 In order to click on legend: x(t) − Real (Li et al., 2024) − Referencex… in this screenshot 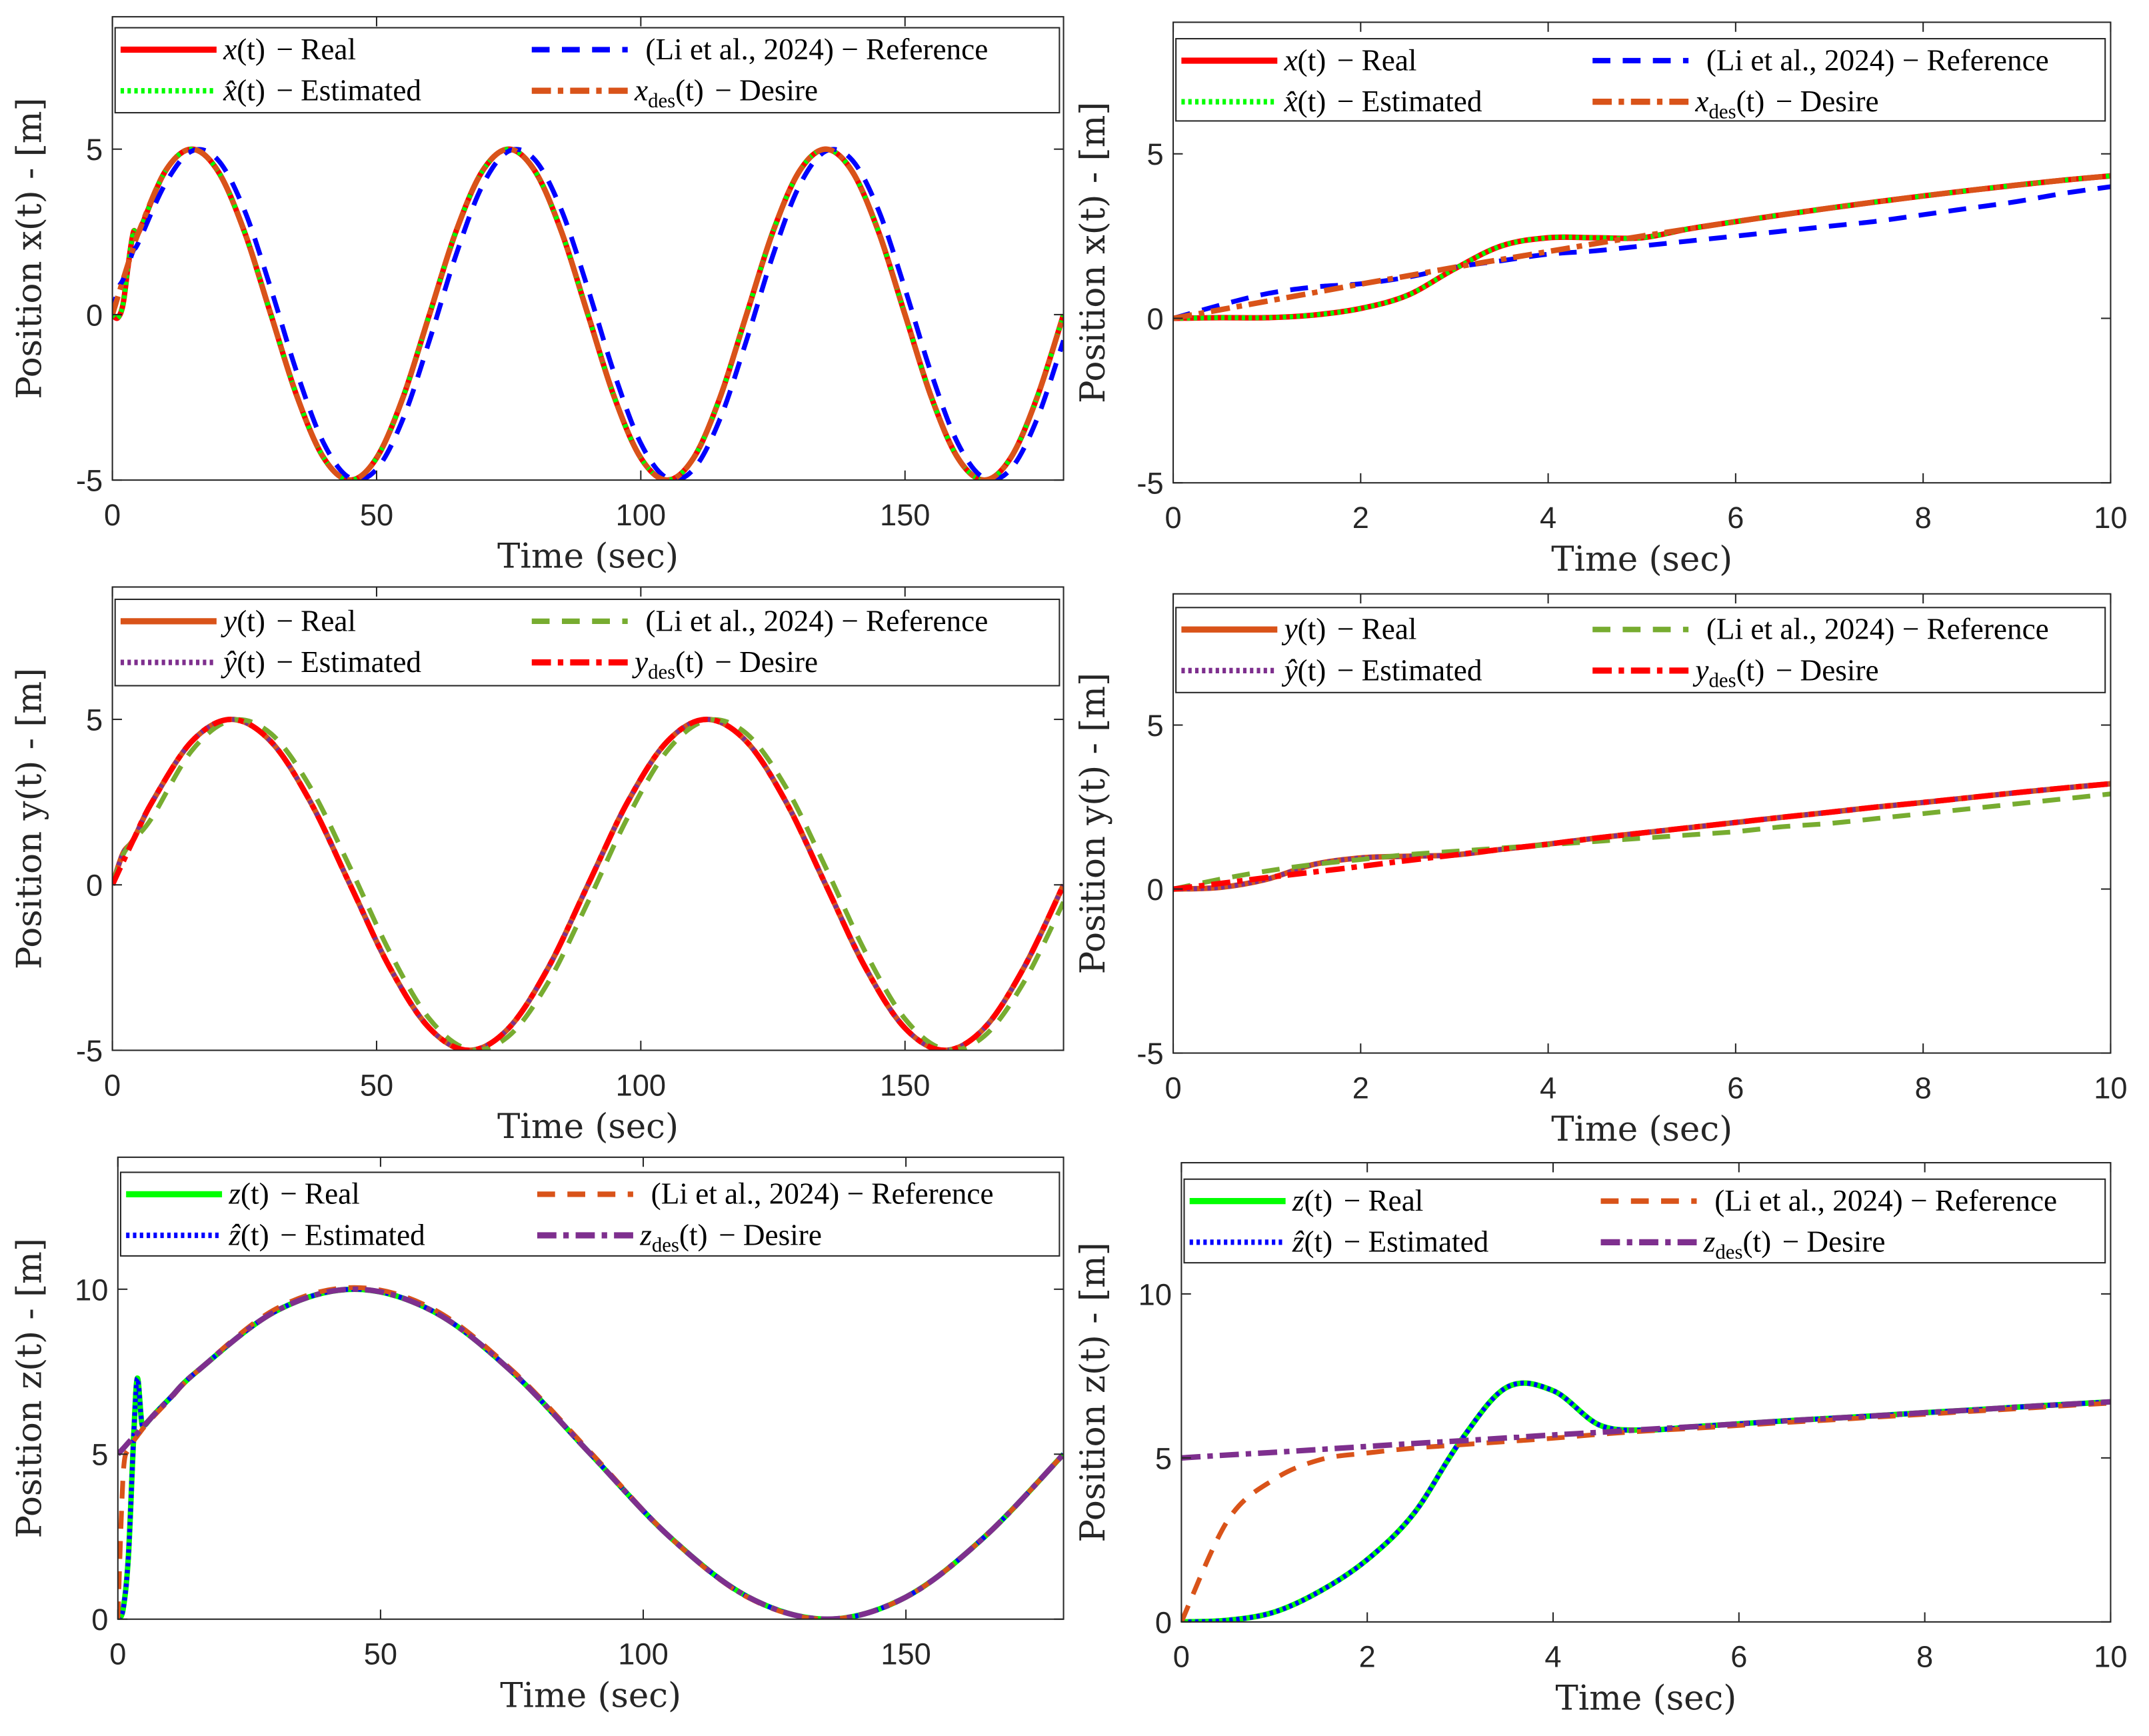, I will do `click(1641, 80)`.